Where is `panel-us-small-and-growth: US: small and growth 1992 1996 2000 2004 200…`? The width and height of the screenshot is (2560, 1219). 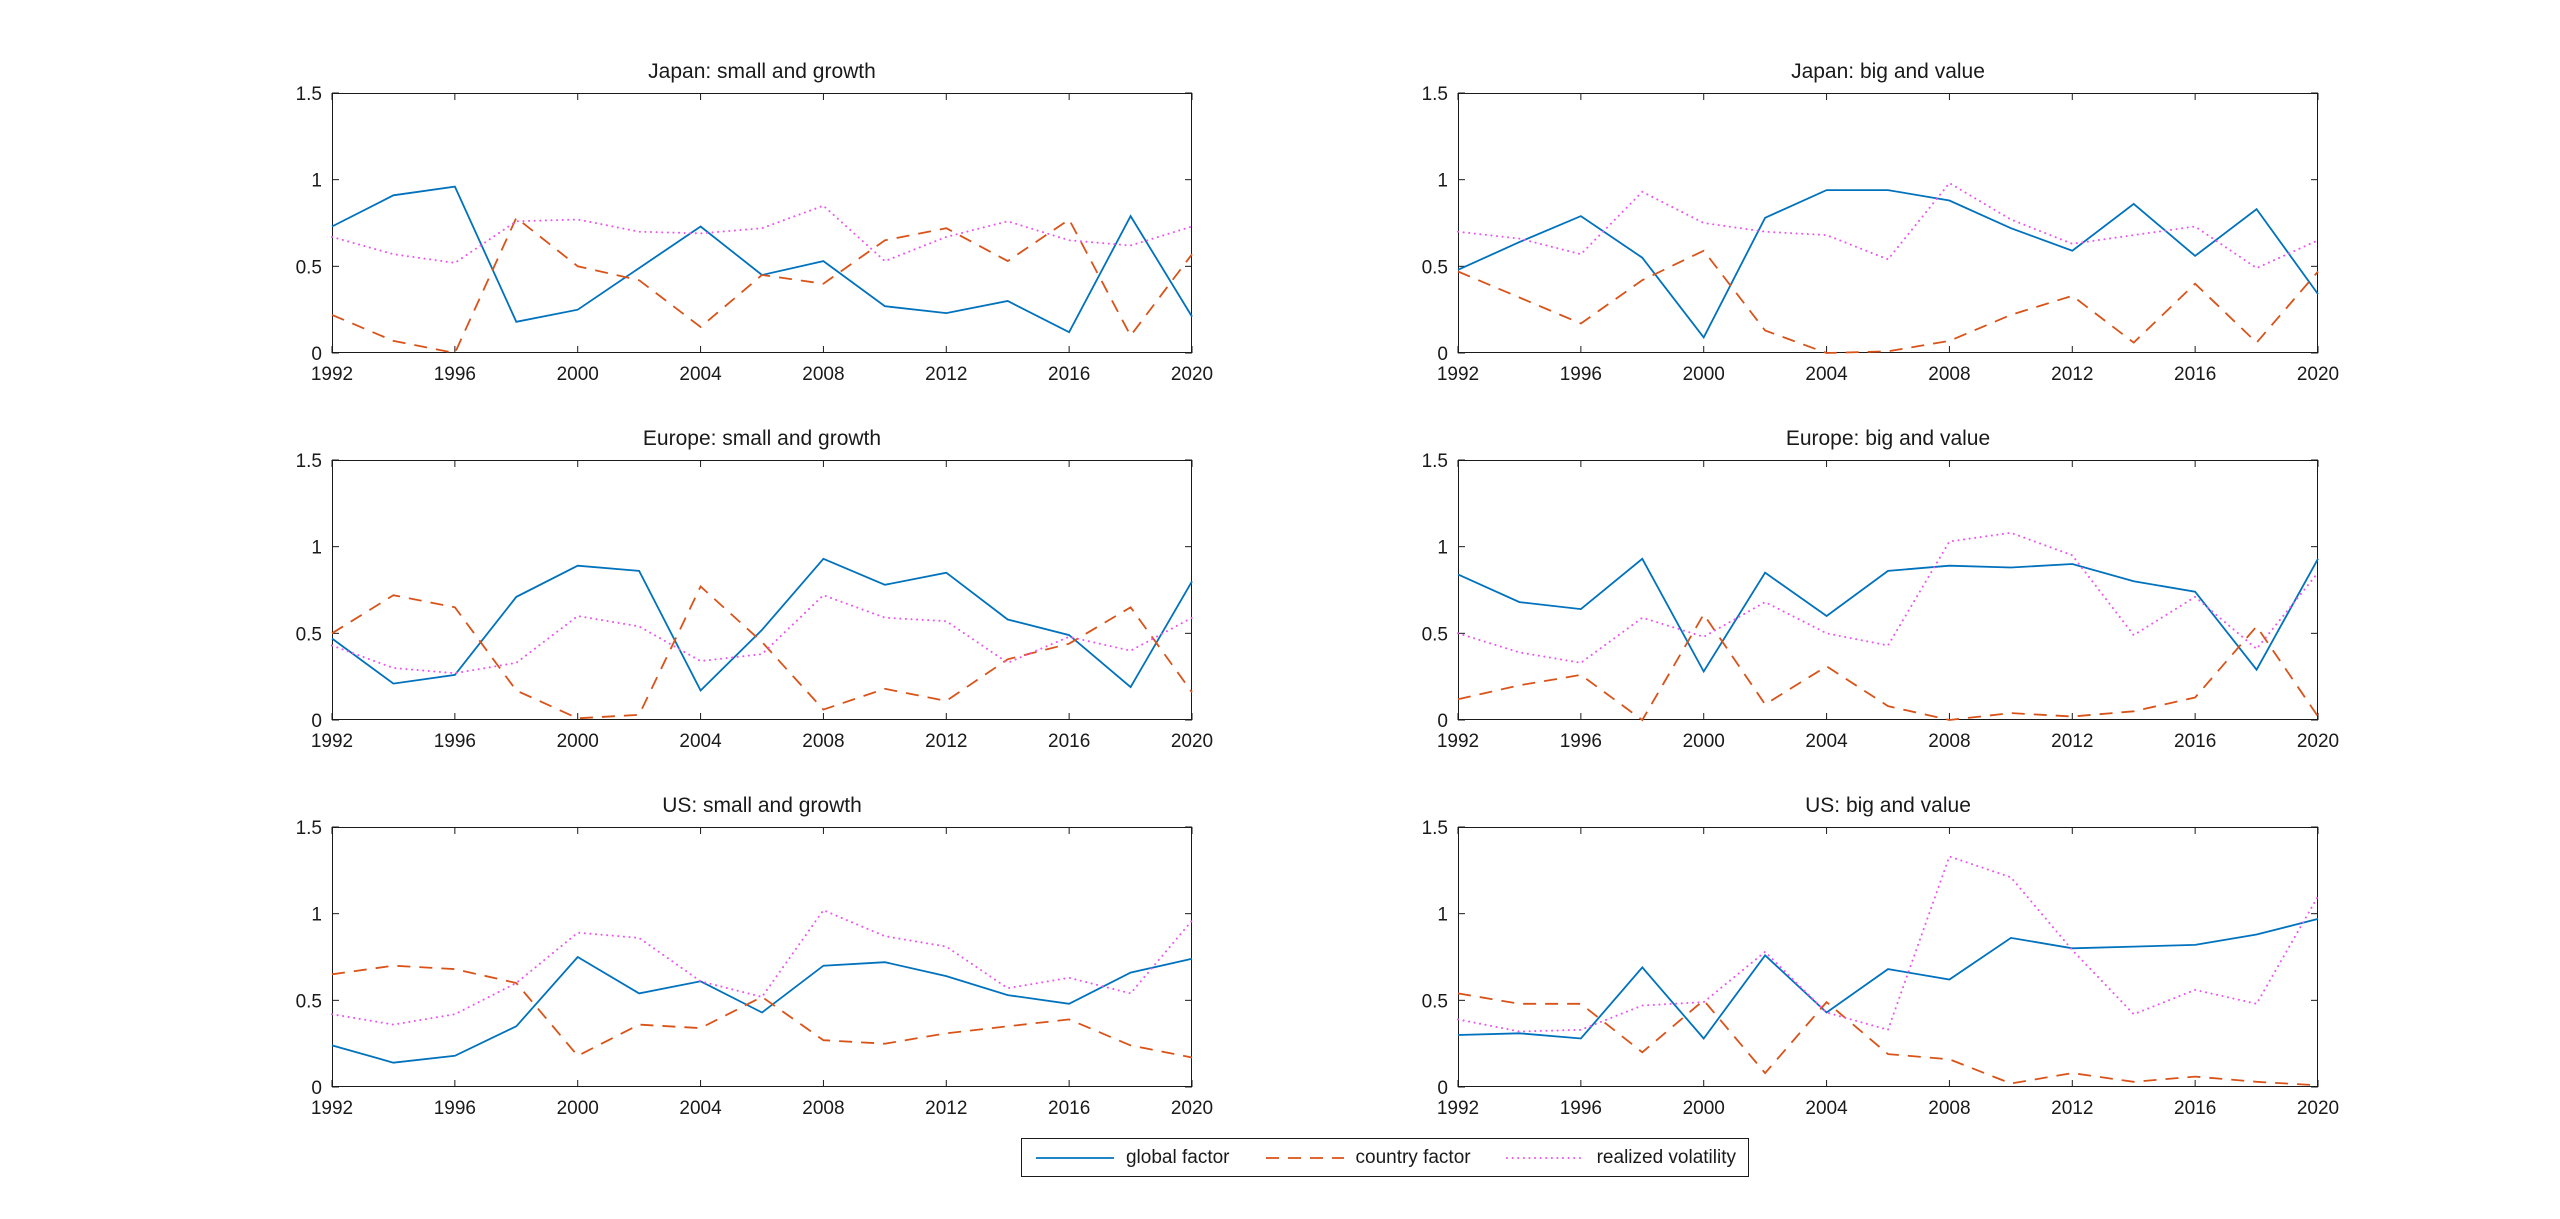 panel-us-small-and-growth: US: small and growth 1992 1996 2000 2004 200… is located at coordinates (755, 956).